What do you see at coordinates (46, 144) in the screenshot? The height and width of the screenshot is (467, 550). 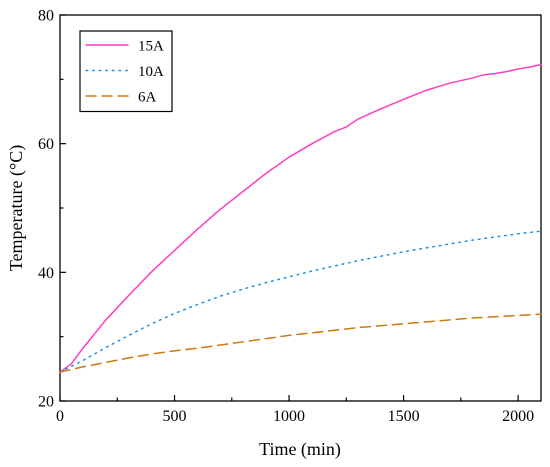 I see `y-tick-label: 60` at bounding box center [46, 144].